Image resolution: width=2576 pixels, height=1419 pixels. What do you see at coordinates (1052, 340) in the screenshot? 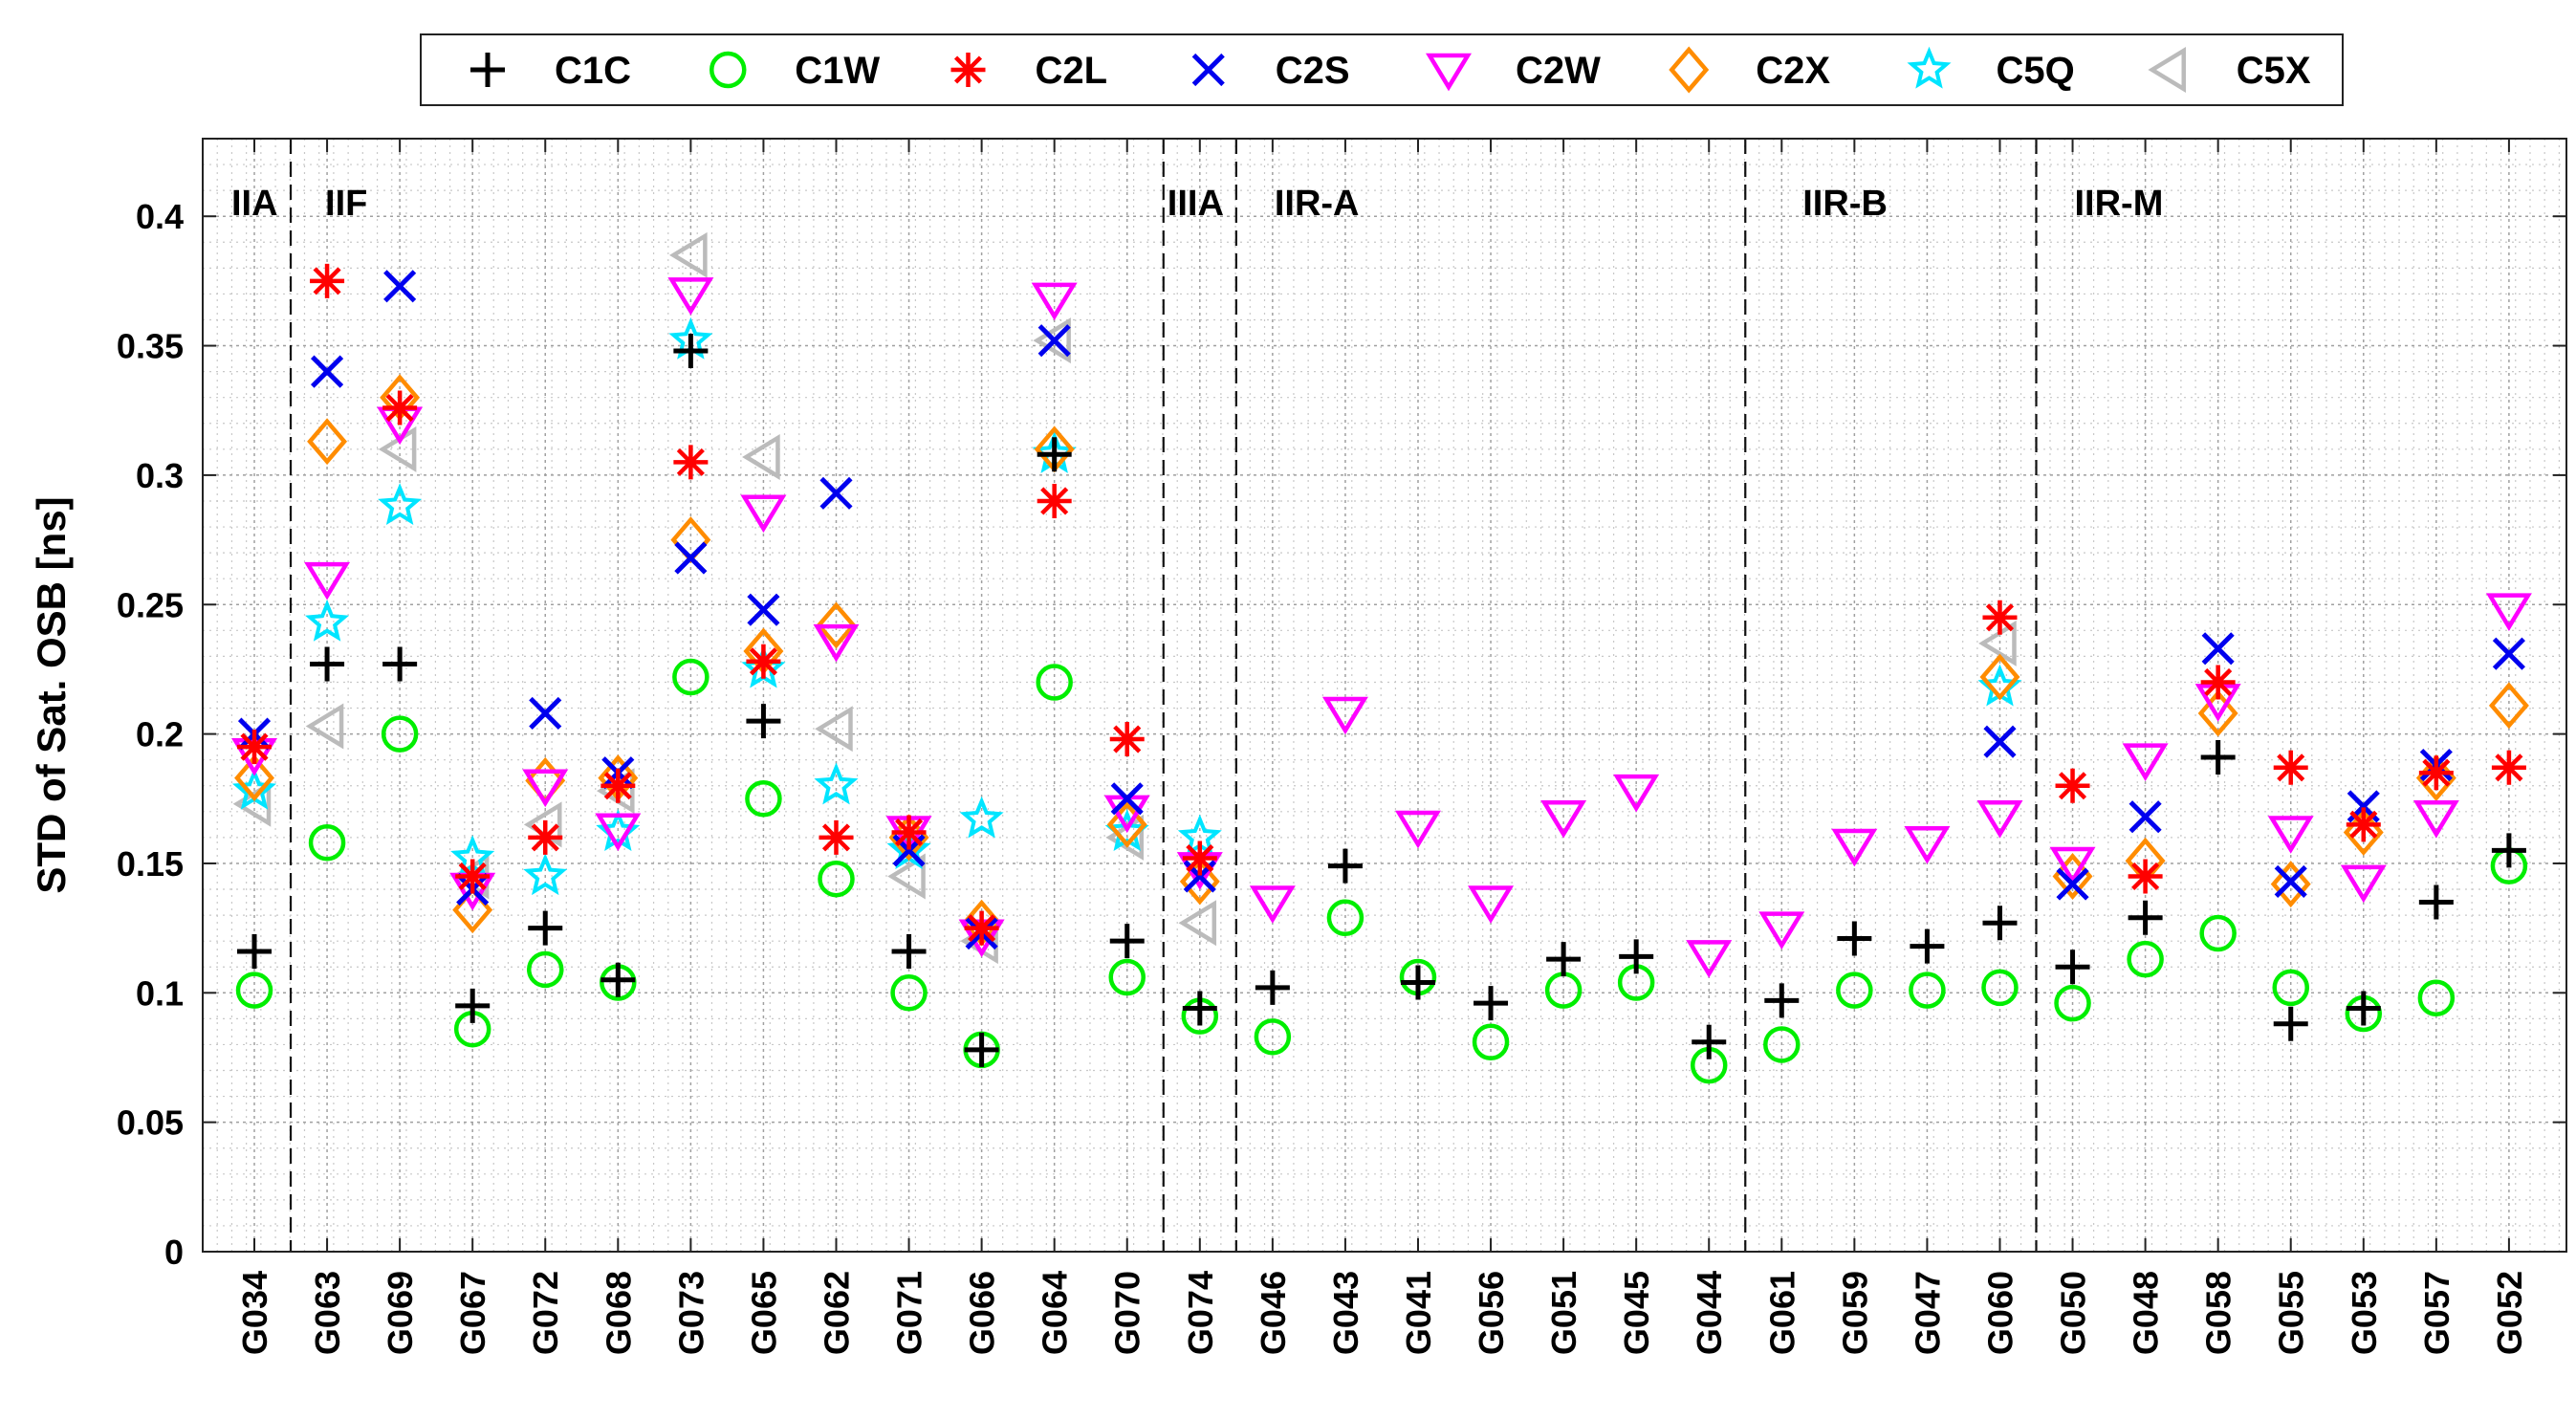
I see `point-c5x-g064` at bounding box center [1052, 340].